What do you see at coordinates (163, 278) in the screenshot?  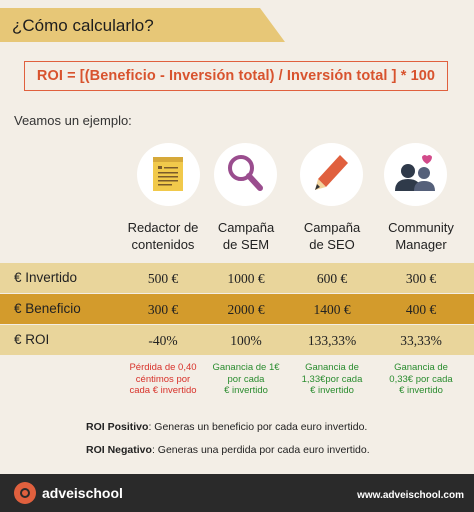 I see `table-cell: 500 €` at bounding box center [163, 278].